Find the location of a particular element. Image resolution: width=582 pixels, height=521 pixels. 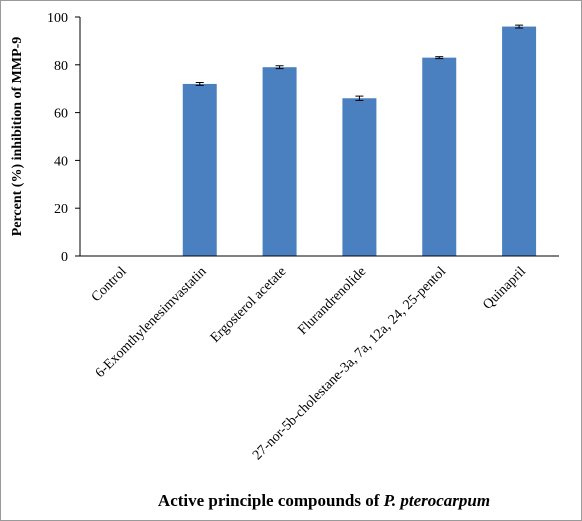

x-category-label: Flurandrenolide is located at coordinates (332, 301).